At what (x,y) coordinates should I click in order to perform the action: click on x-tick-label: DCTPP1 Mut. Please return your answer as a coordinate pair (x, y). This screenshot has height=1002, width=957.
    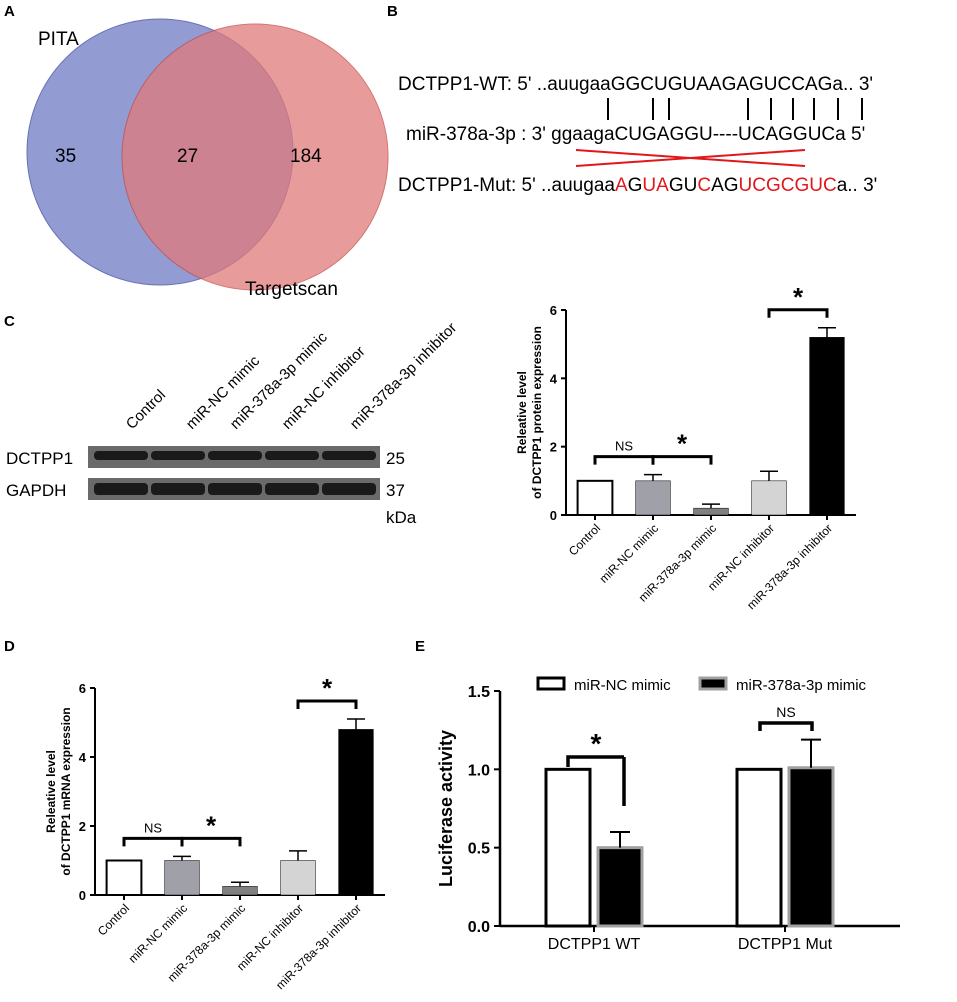
    Looking at the image, I should click on (785, 944).